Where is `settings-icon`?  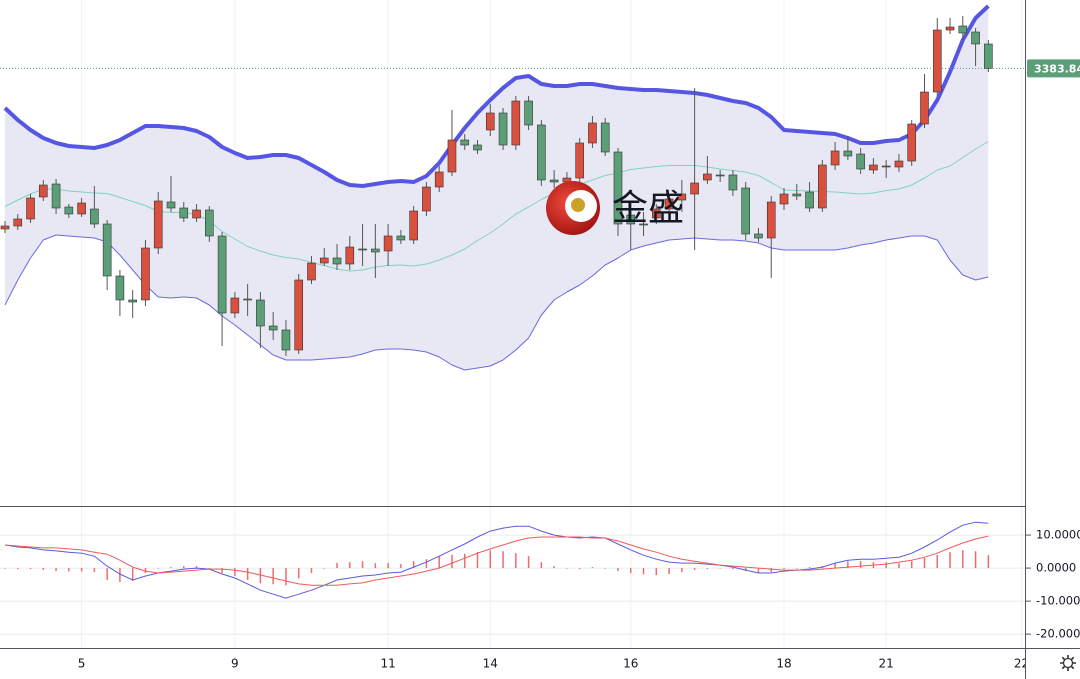
settings-icon is located at coordinates (1068, 663).